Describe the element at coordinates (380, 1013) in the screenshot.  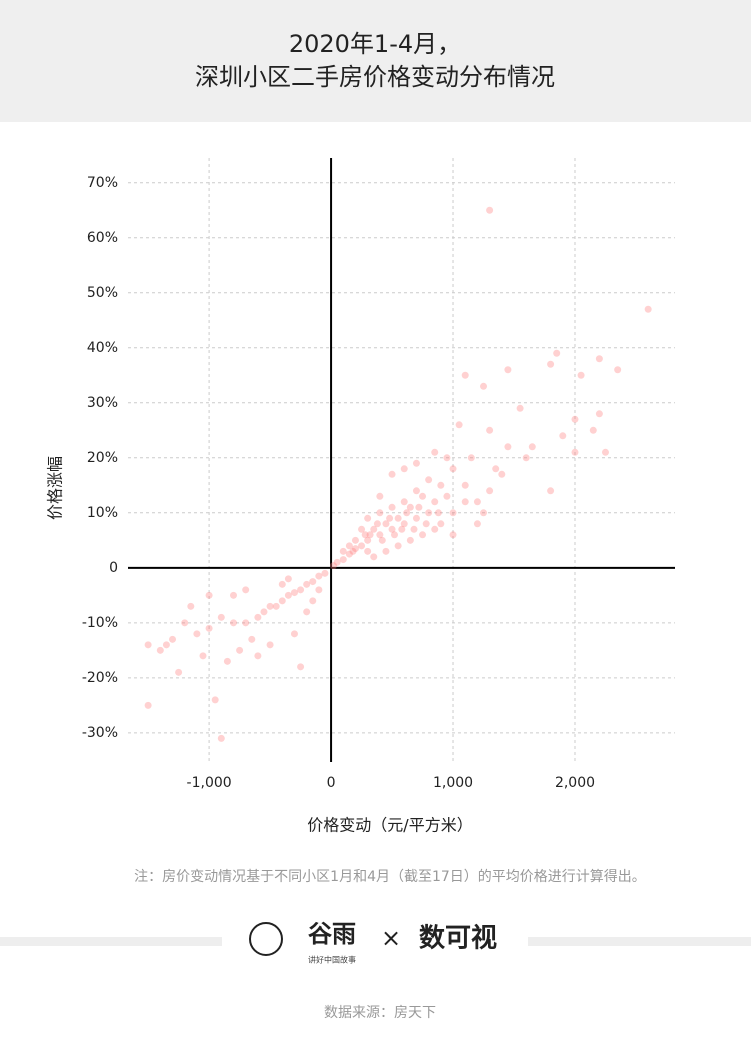
I see `source: 数据来源：房天下` at that location.